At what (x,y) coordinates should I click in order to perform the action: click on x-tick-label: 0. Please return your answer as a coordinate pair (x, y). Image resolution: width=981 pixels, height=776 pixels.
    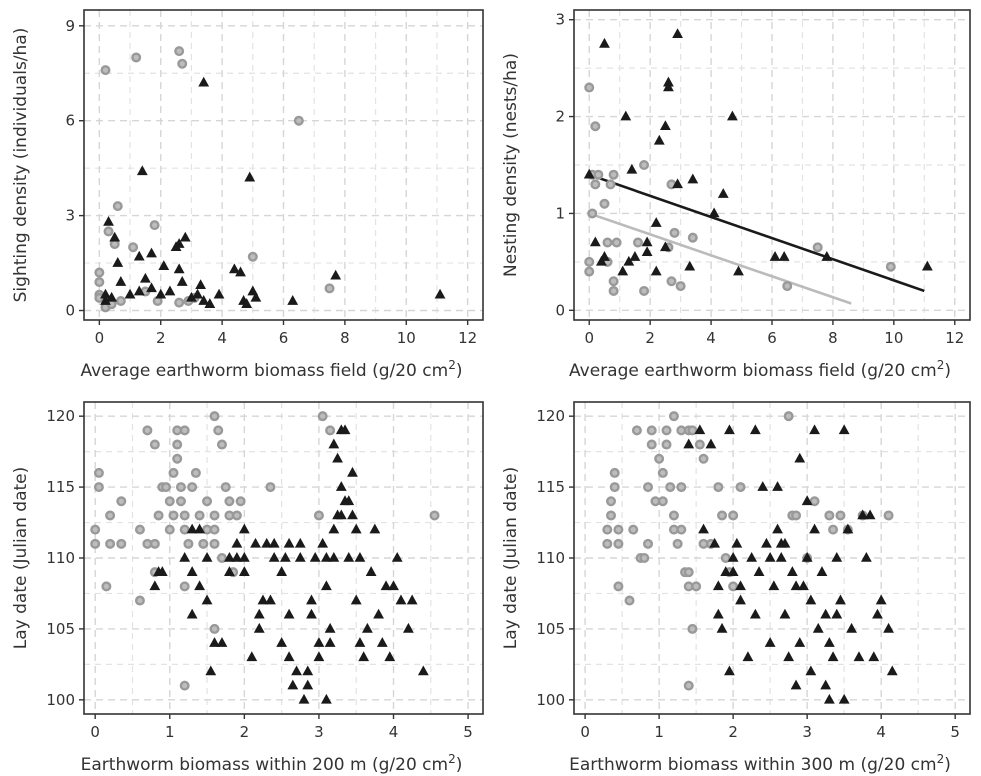
    Looking at the image, I should click on (95, 732).